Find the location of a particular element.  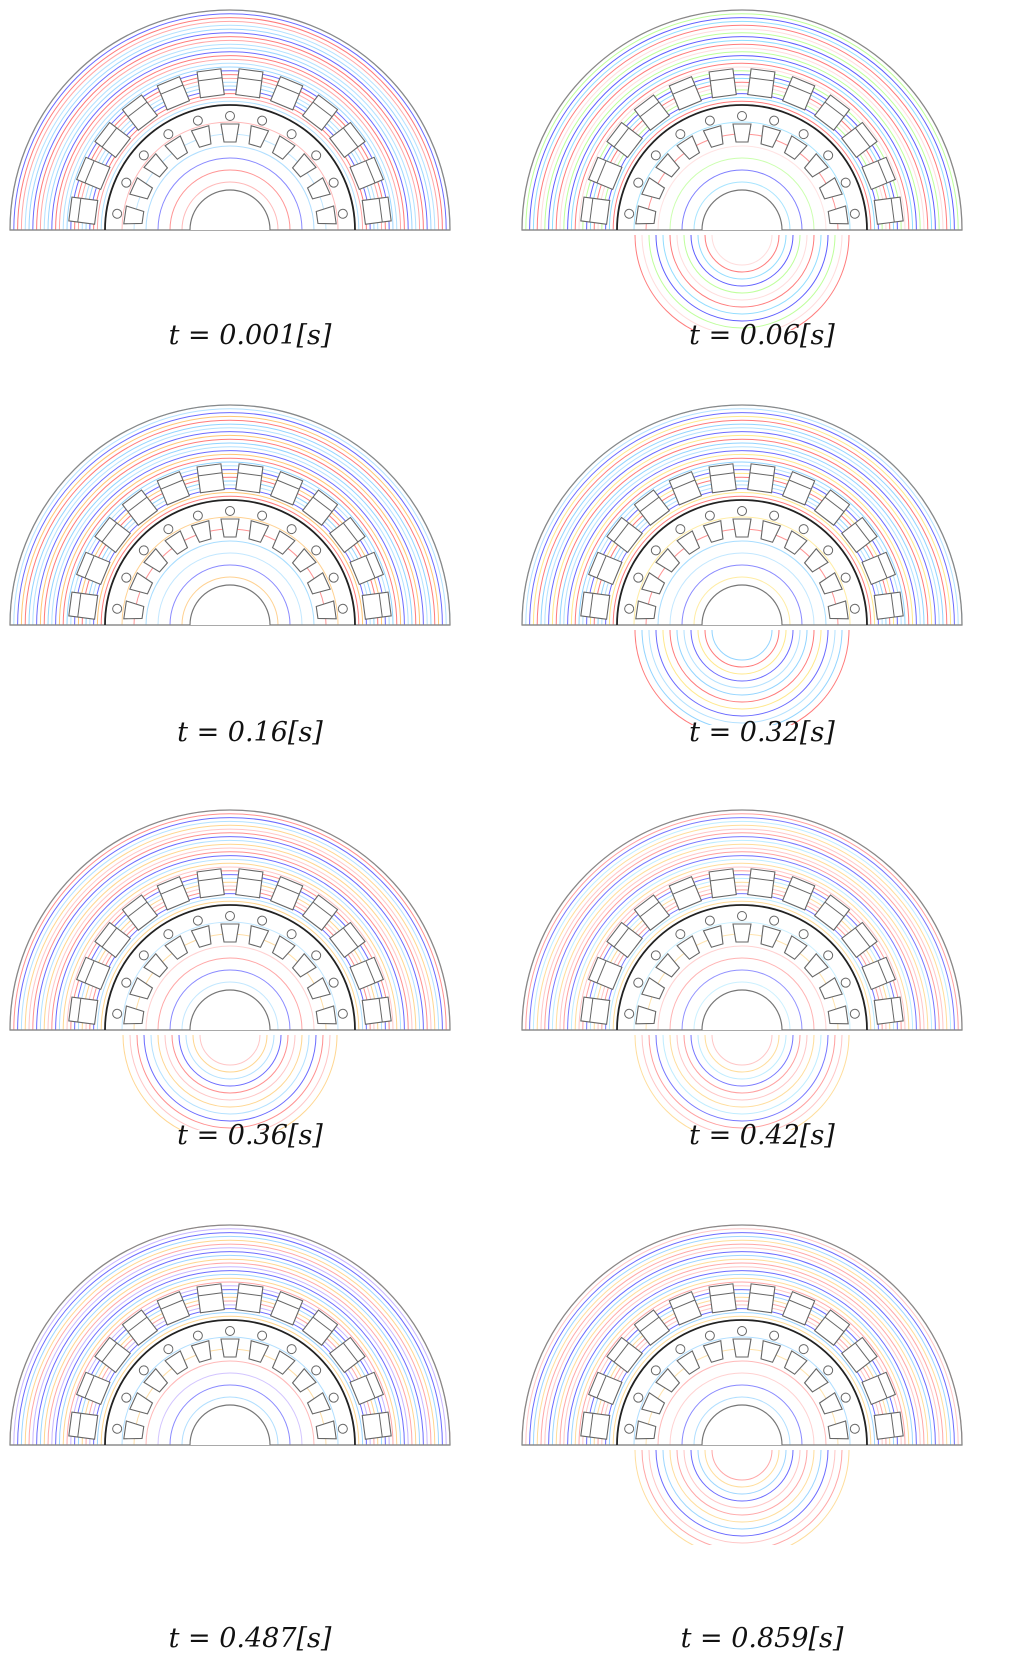

motor-cross-section is located at coordinates (742, 969).